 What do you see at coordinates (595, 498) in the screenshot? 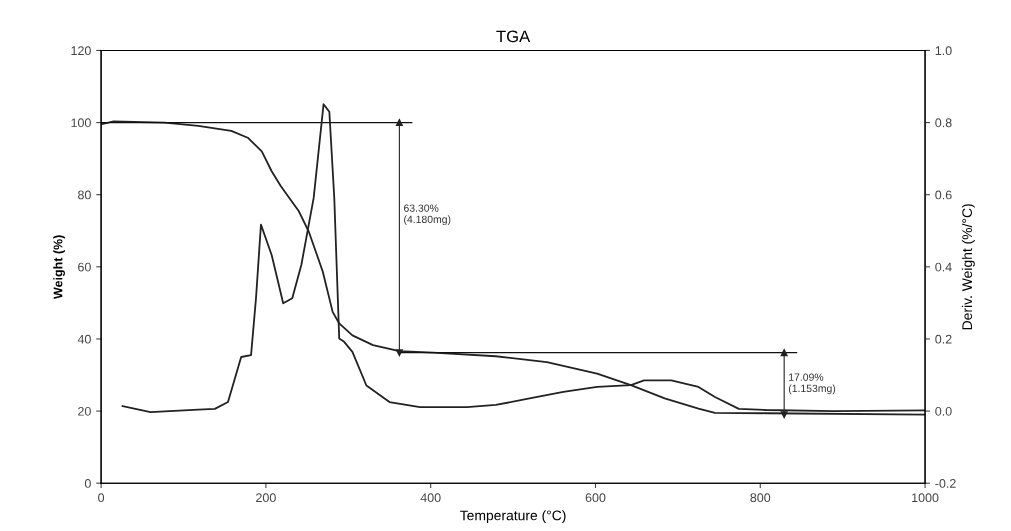
I see `x-tick-label: 600` at bounding box center [595, 498].